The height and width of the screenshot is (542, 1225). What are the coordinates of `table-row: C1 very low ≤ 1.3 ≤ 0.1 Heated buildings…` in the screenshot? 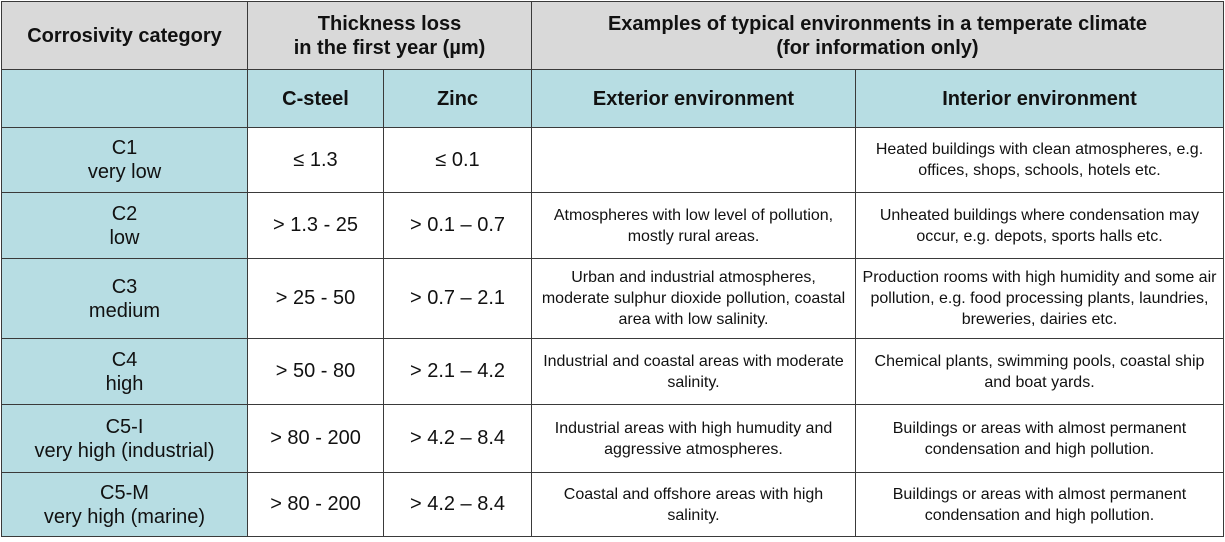 It's located at (612, 160).